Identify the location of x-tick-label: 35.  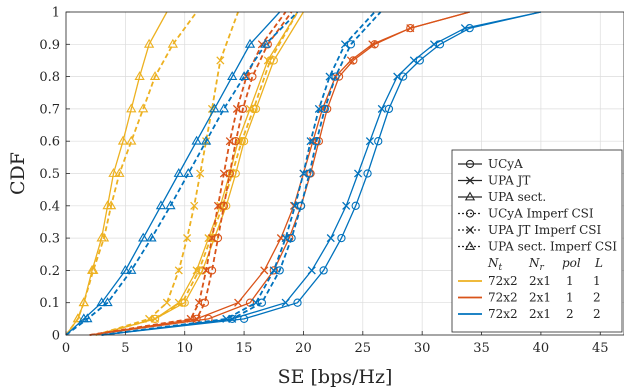
(481, 348).